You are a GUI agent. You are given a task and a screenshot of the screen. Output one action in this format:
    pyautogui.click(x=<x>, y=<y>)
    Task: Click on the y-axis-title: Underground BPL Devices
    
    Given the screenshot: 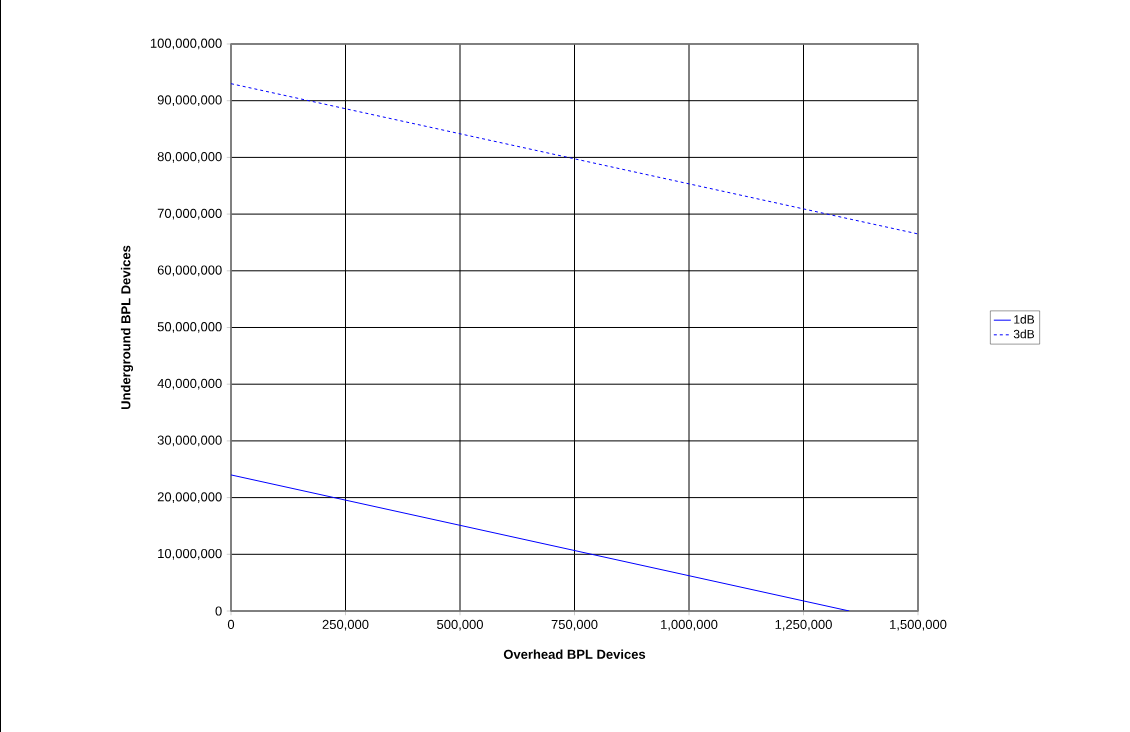 What is the action you would take?
    pyautogui.click(x=127, y=327)
    